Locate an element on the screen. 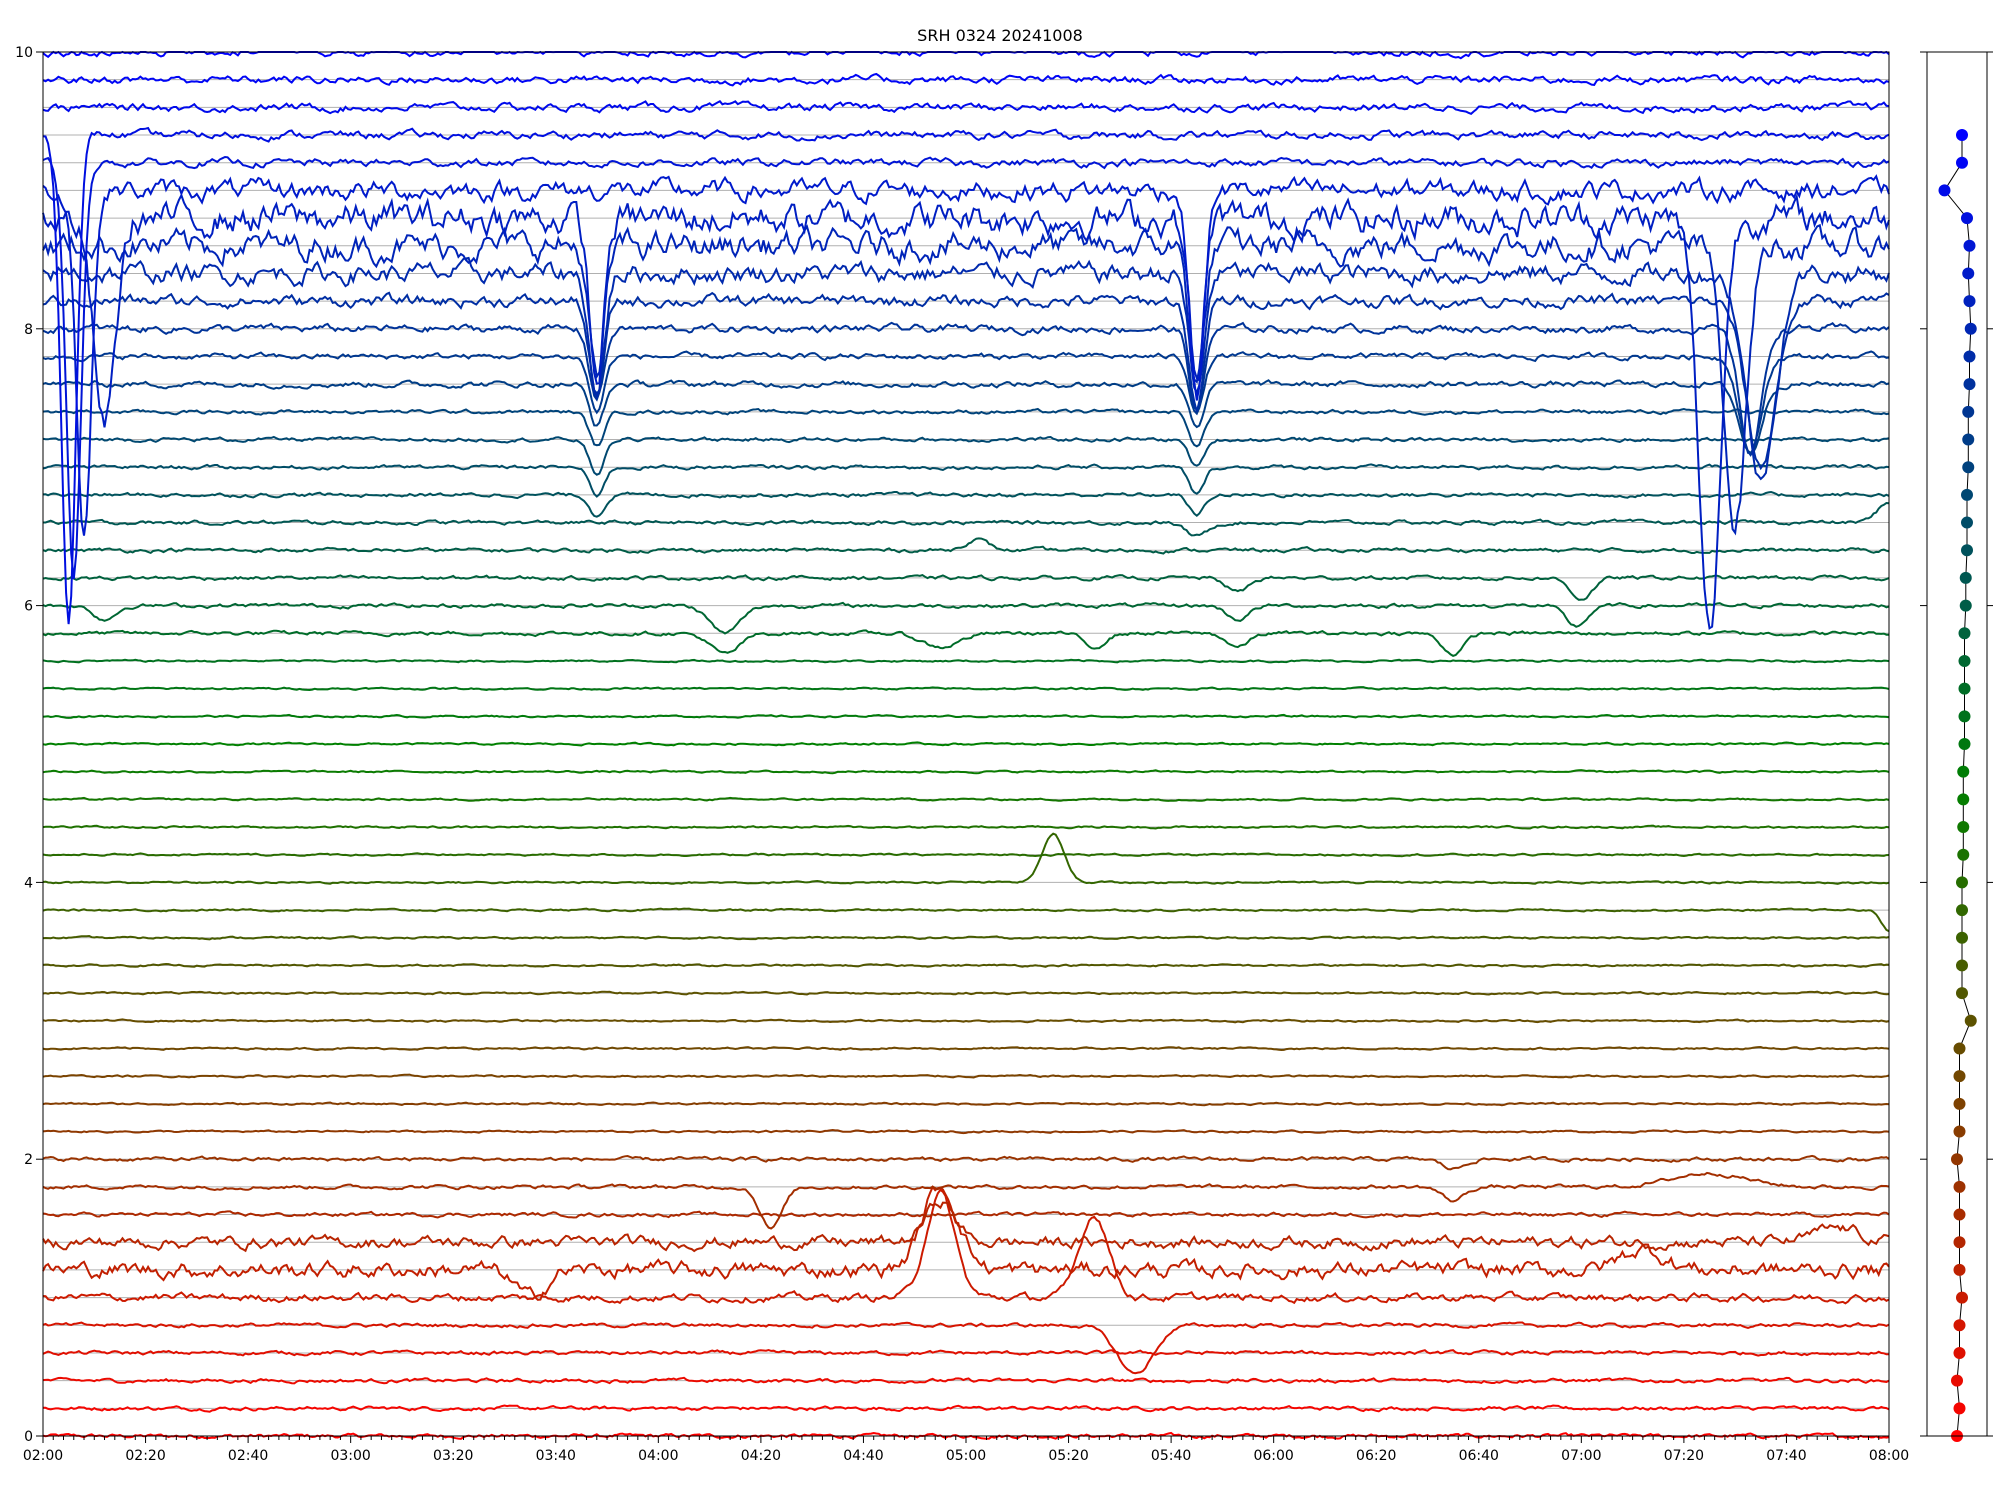 This screenshot has width=2000, height=1500. x-tick-label: 07:20 is located at coordinates (1684, 1456).